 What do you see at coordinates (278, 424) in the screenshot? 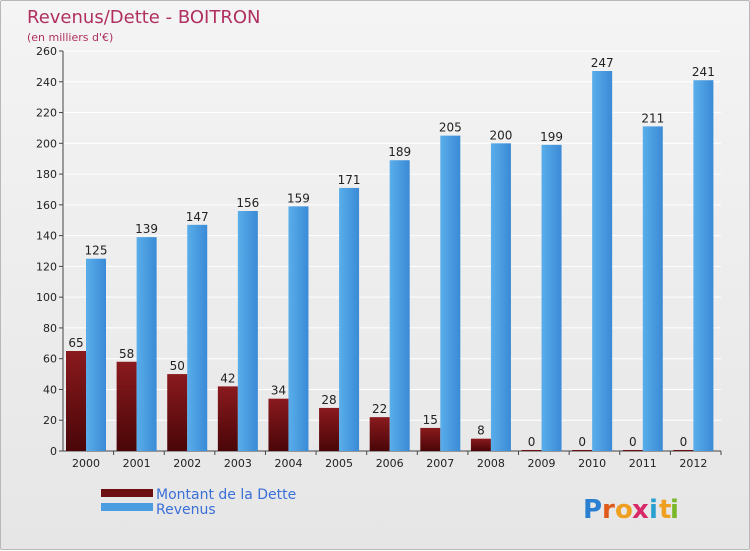
I see `bar-dette-2004` at bounding box center [278, 424].